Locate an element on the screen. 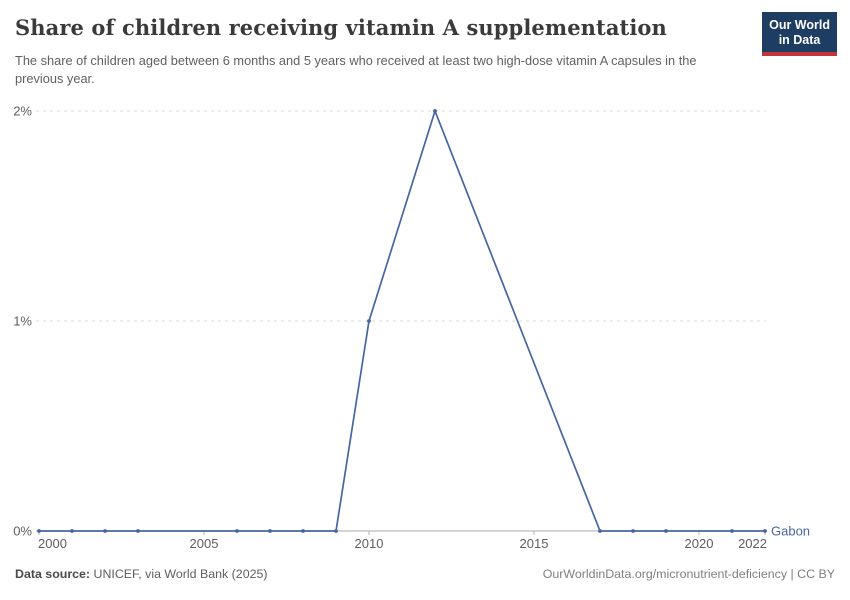 This screenshot has height=600, width=850. owid-logo-line2: in Data is located at coordinates (799, 39).